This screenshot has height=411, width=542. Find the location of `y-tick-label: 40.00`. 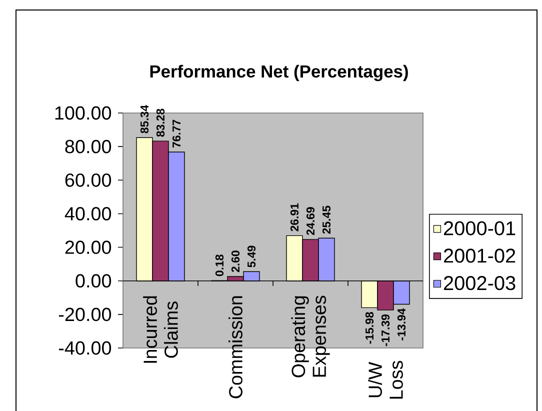

y-tick-label: 40.00 is located at coordinates (88, 213).